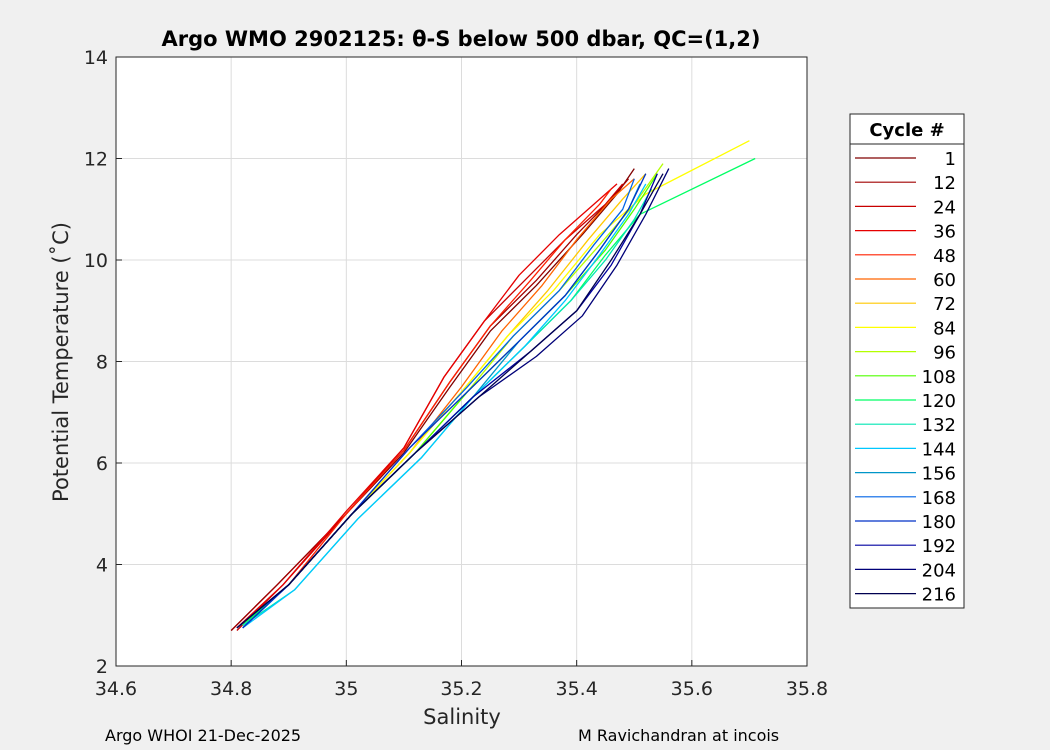 The image size is (1050, 750). Describe the element at coordinates (944, 207) in the screenshot. I see `legend-label: 24` at that location.